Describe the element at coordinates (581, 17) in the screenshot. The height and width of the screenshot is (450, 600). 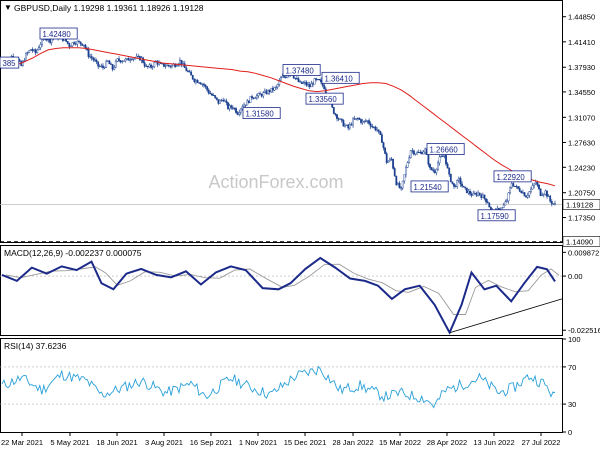
I see `price-y-tick-label: 1.44850` at that location.